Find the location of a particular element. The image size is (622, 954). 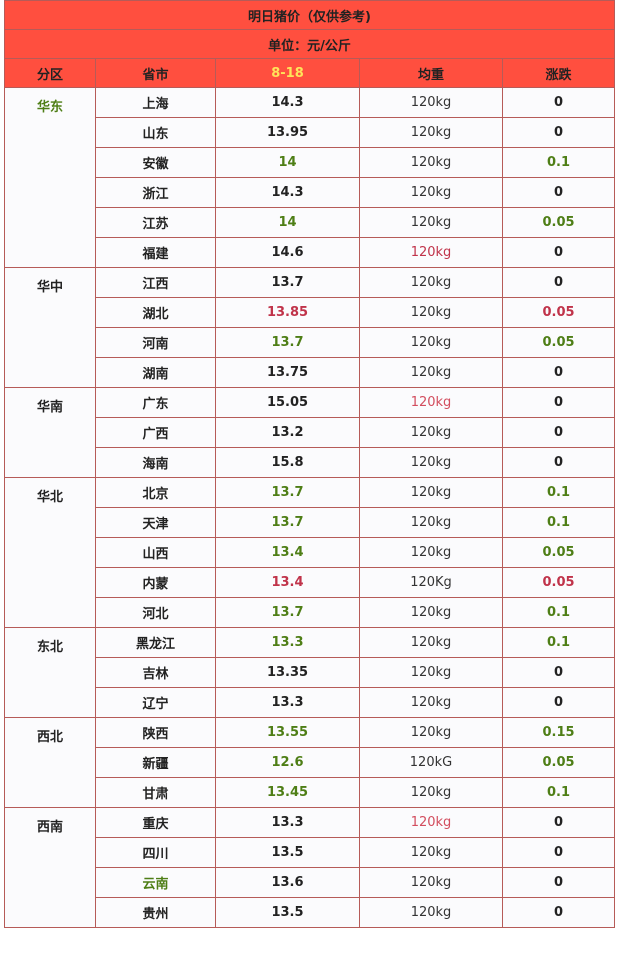

price-cell: 14.6 is located at coordinates (287, 252).